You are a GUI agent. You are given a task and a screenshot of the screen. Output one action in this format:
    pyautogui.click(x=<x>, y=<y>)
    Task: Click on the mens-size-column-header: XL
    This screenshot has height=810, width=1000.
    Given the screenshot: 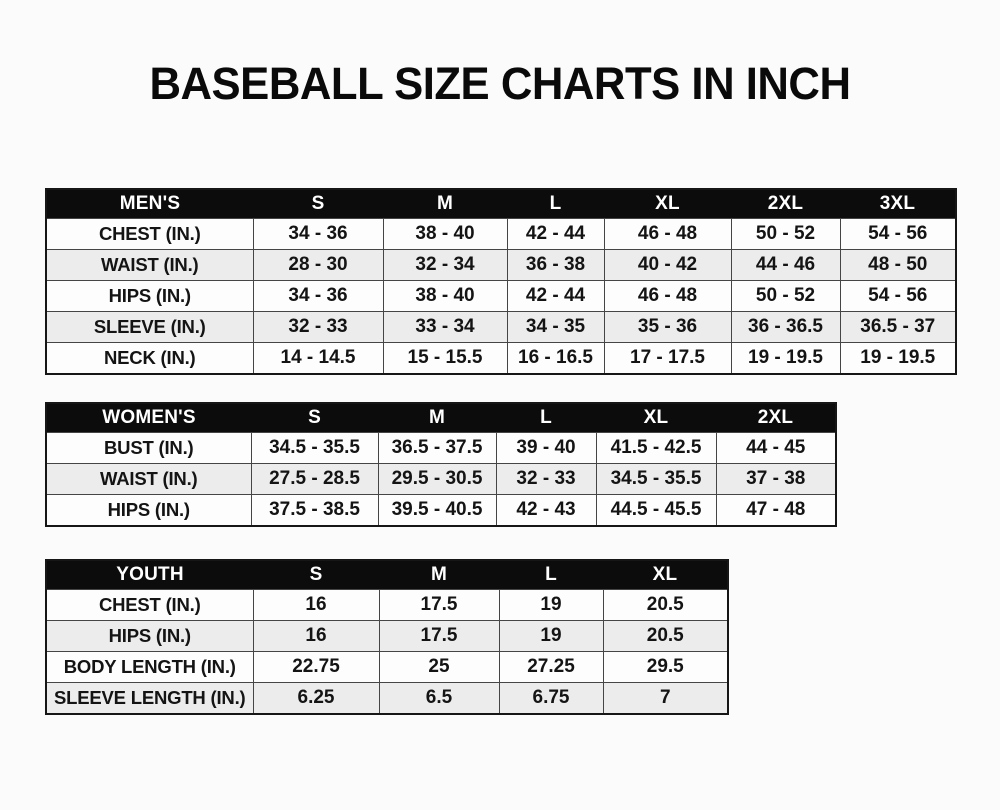 What is the action you would take?
    pyautogui.click(x=667, y=203)
    